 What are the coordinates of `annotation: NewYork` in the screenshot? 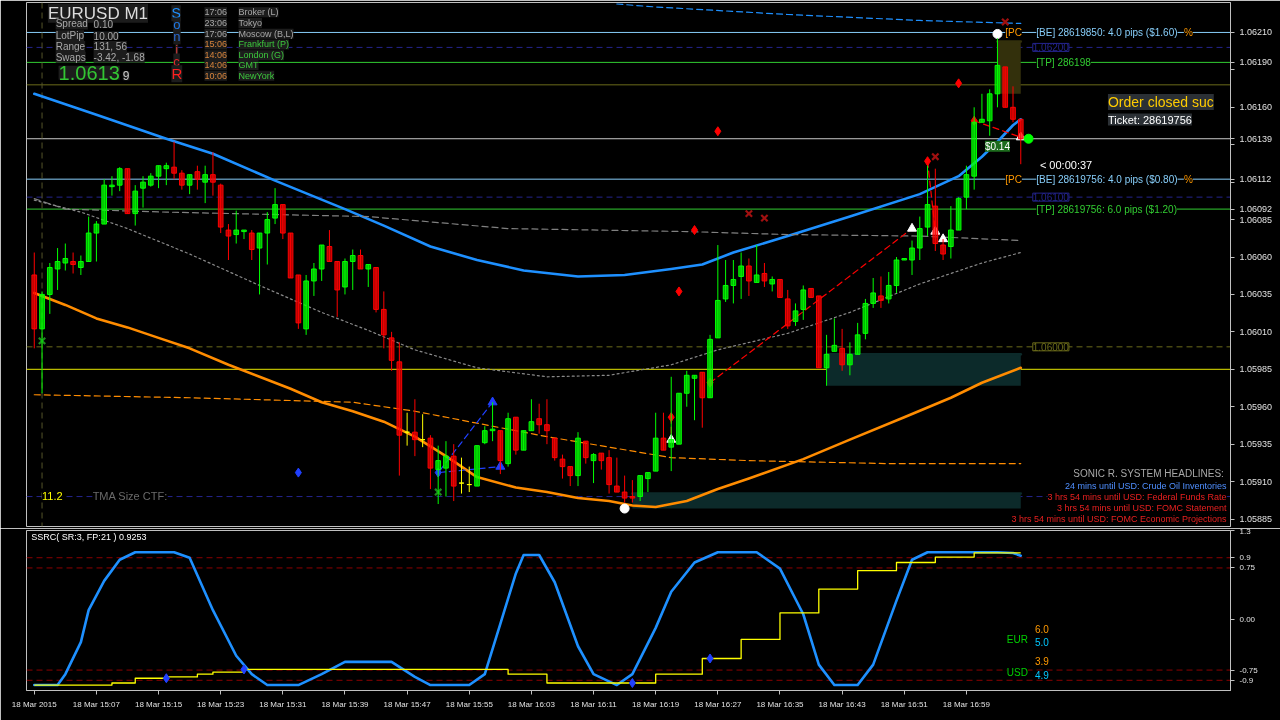 It's located at (256, 75).